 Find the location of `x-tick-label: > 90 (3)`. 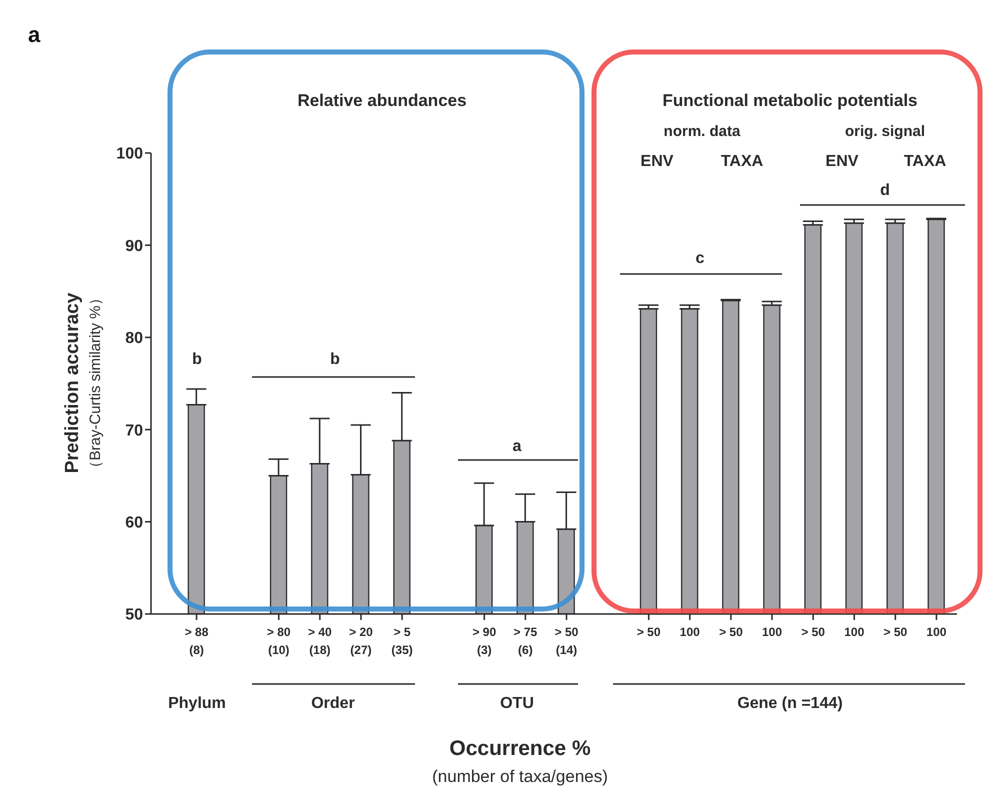

x-tick-label: > 90 (3) is located at coordinates (484, 641).